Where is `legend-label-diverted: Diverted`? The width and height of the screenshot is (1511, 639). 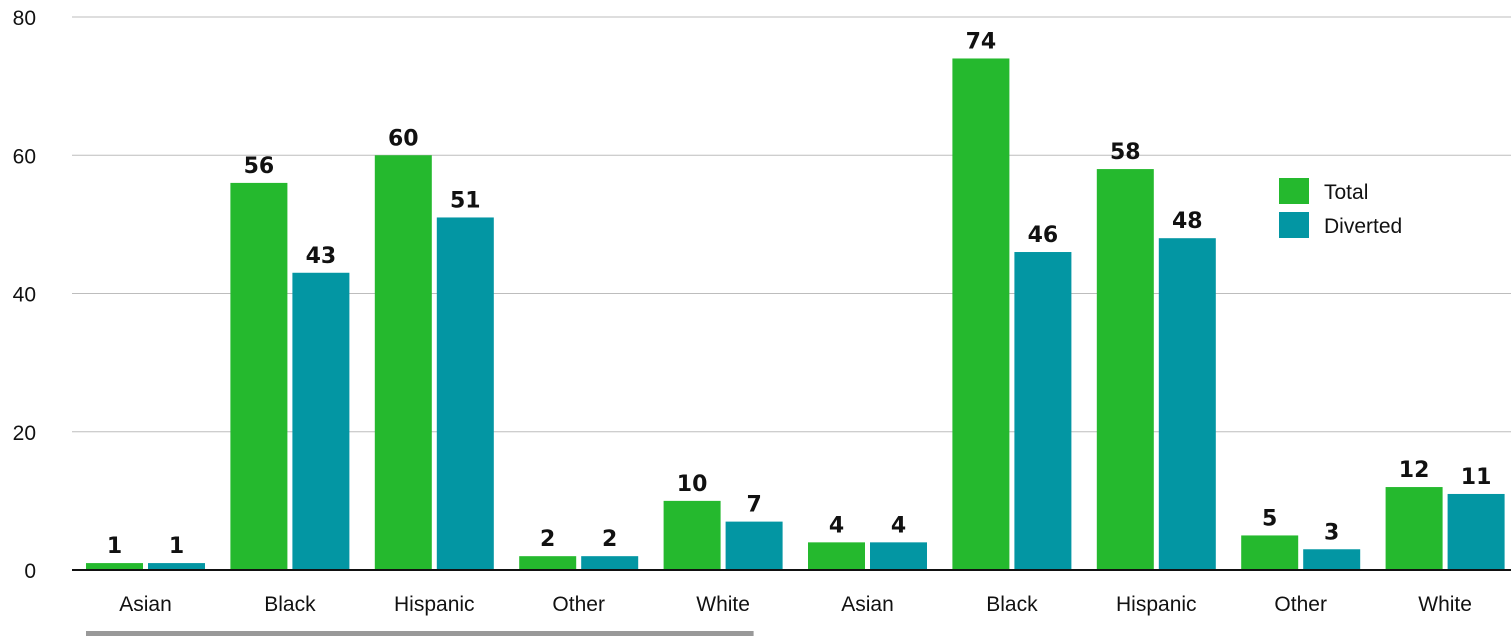
legend-label-diverted: Diverted is located at coordinates (1363, 226).